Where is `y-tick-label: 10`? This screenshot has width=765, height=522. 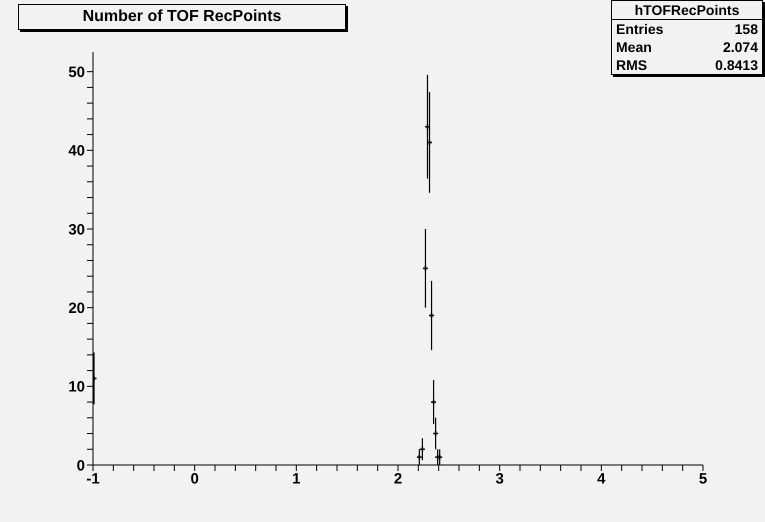
y-tick-label: 10 is located at coordinates (76, 387).